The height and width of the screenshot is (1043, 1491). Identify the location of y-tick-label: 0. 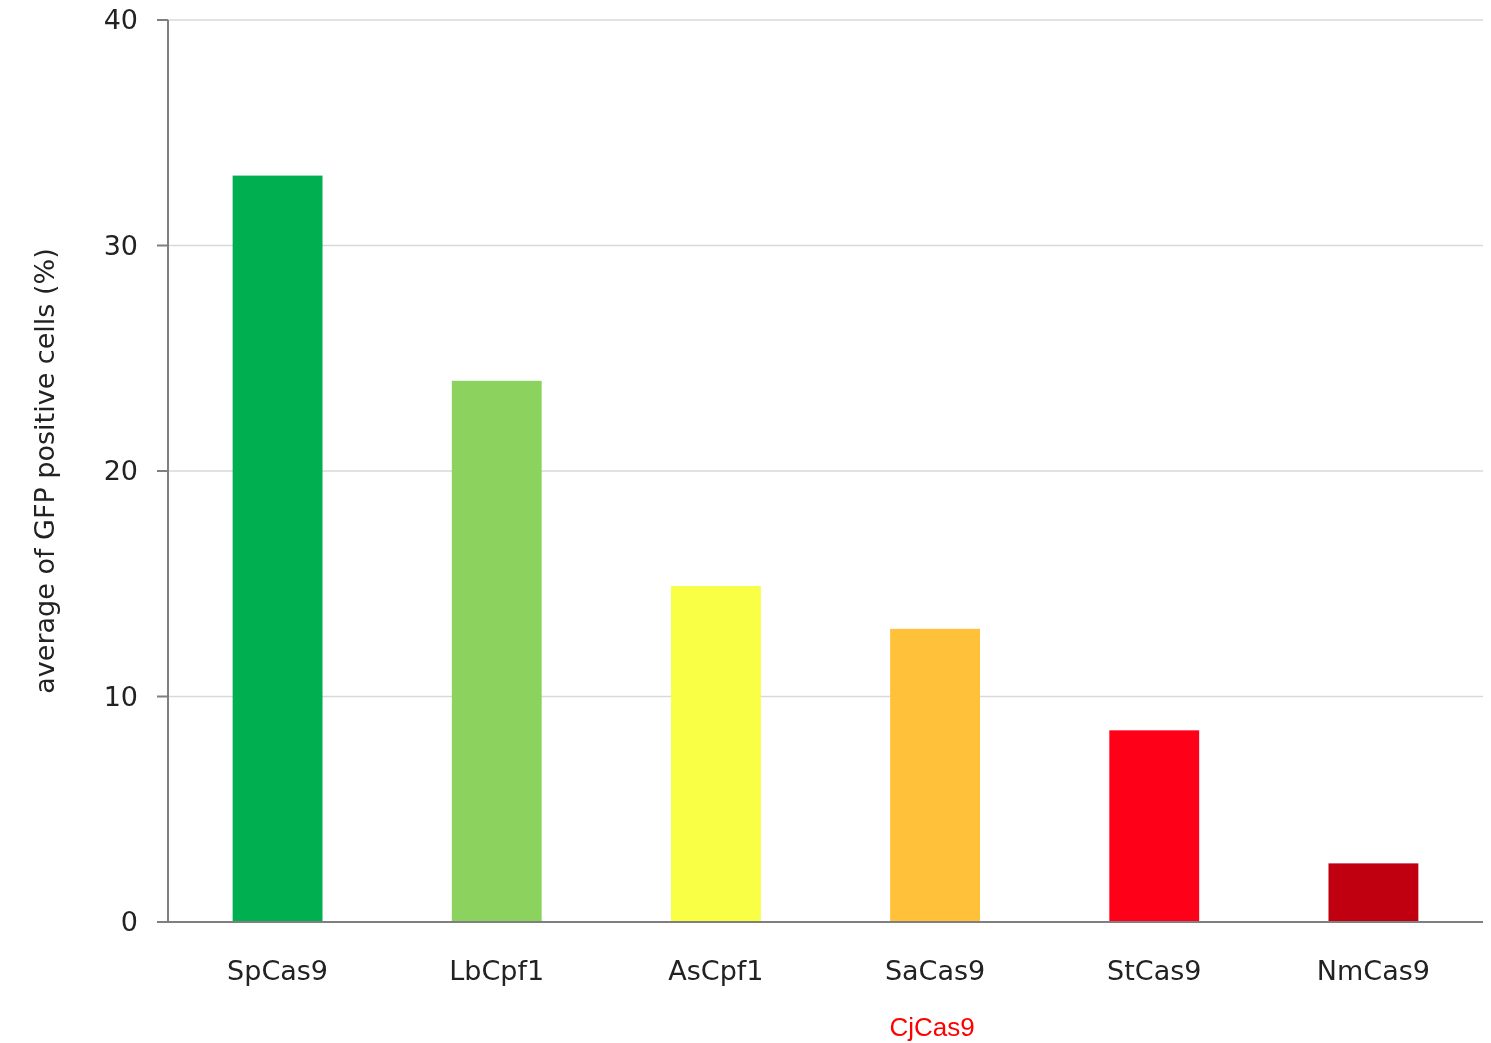
(129, 922).